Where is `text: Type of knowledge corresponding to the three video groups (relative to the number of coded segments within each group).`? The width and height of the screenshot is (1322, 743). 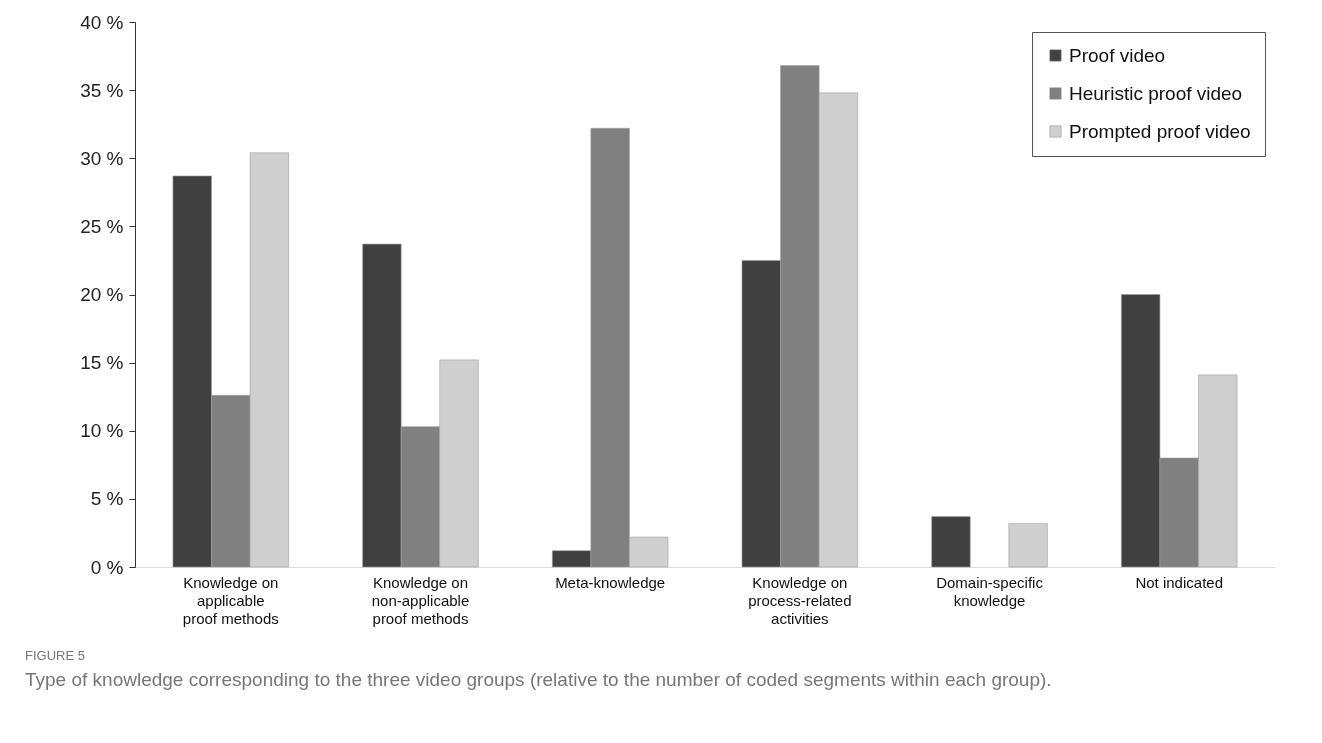
text: Type of knowledge corresponding to the three video groups (relative to the number of coded segments within each group). is located at coordinates (538, 679).